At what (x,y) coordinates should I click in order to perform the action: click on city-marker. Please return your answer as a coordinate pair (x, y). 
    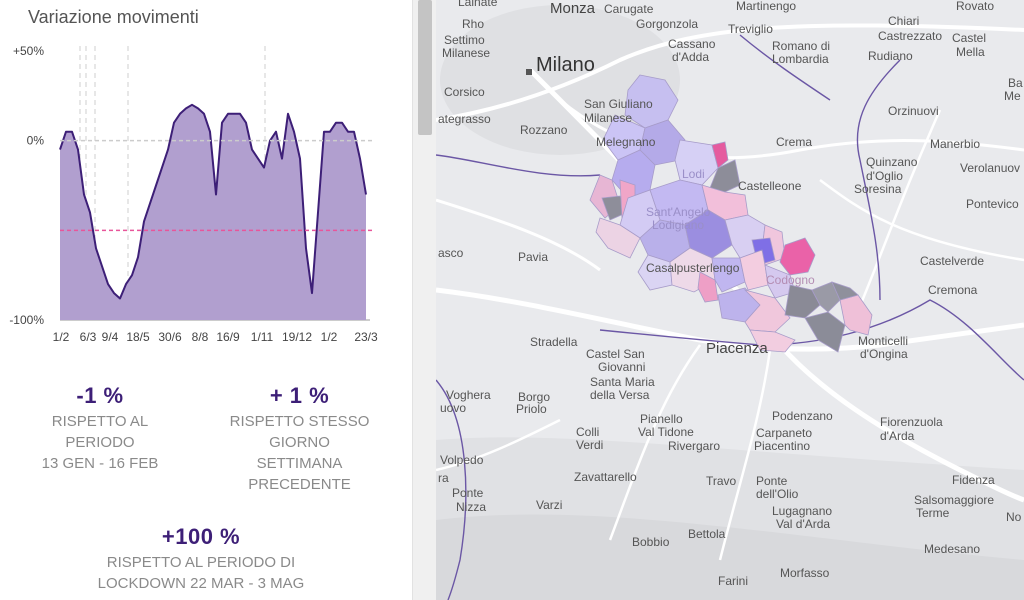
    Looking at the image, I should click on (529, 72).